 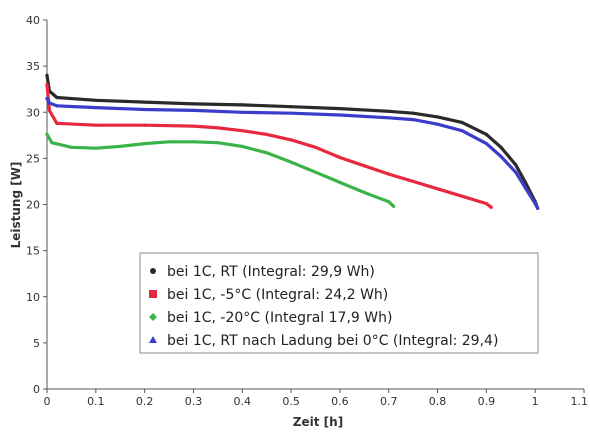 I want to click on x-tick-label: 0.6, so click(x=340, y=401).